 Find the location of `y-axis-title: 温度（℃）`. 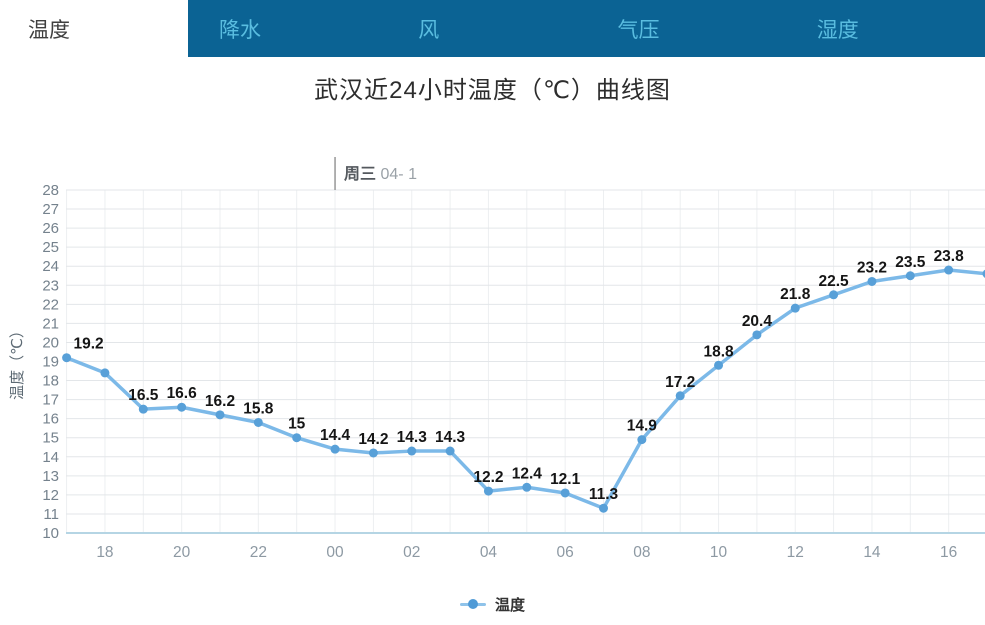

y-axis-title: 温度（℃） is located at coordinates (17, 361).